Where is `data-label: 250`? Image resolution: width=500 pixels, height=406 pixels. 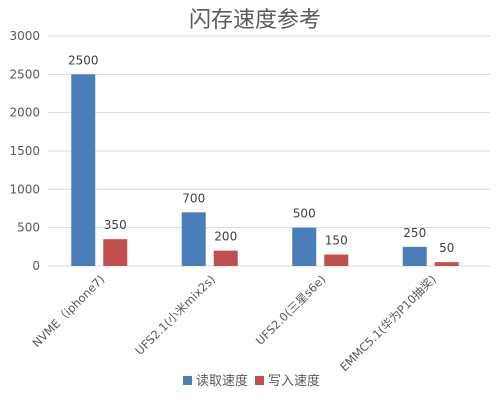
data-label: 250 is located at coordinates (414, 233).